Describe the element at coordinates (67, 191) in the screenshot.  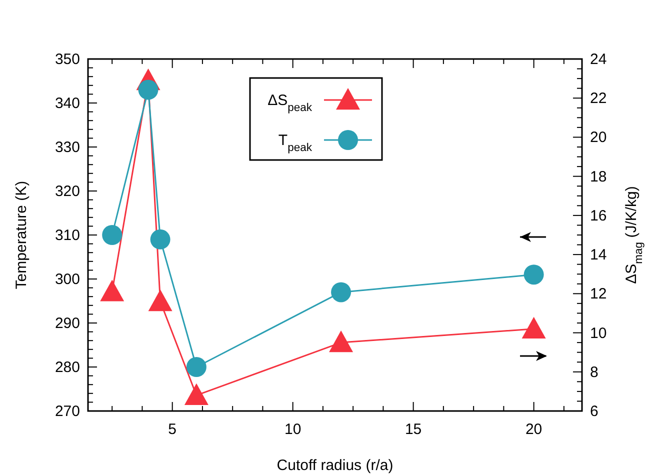
I see `y-tick-label: 320` at that location.